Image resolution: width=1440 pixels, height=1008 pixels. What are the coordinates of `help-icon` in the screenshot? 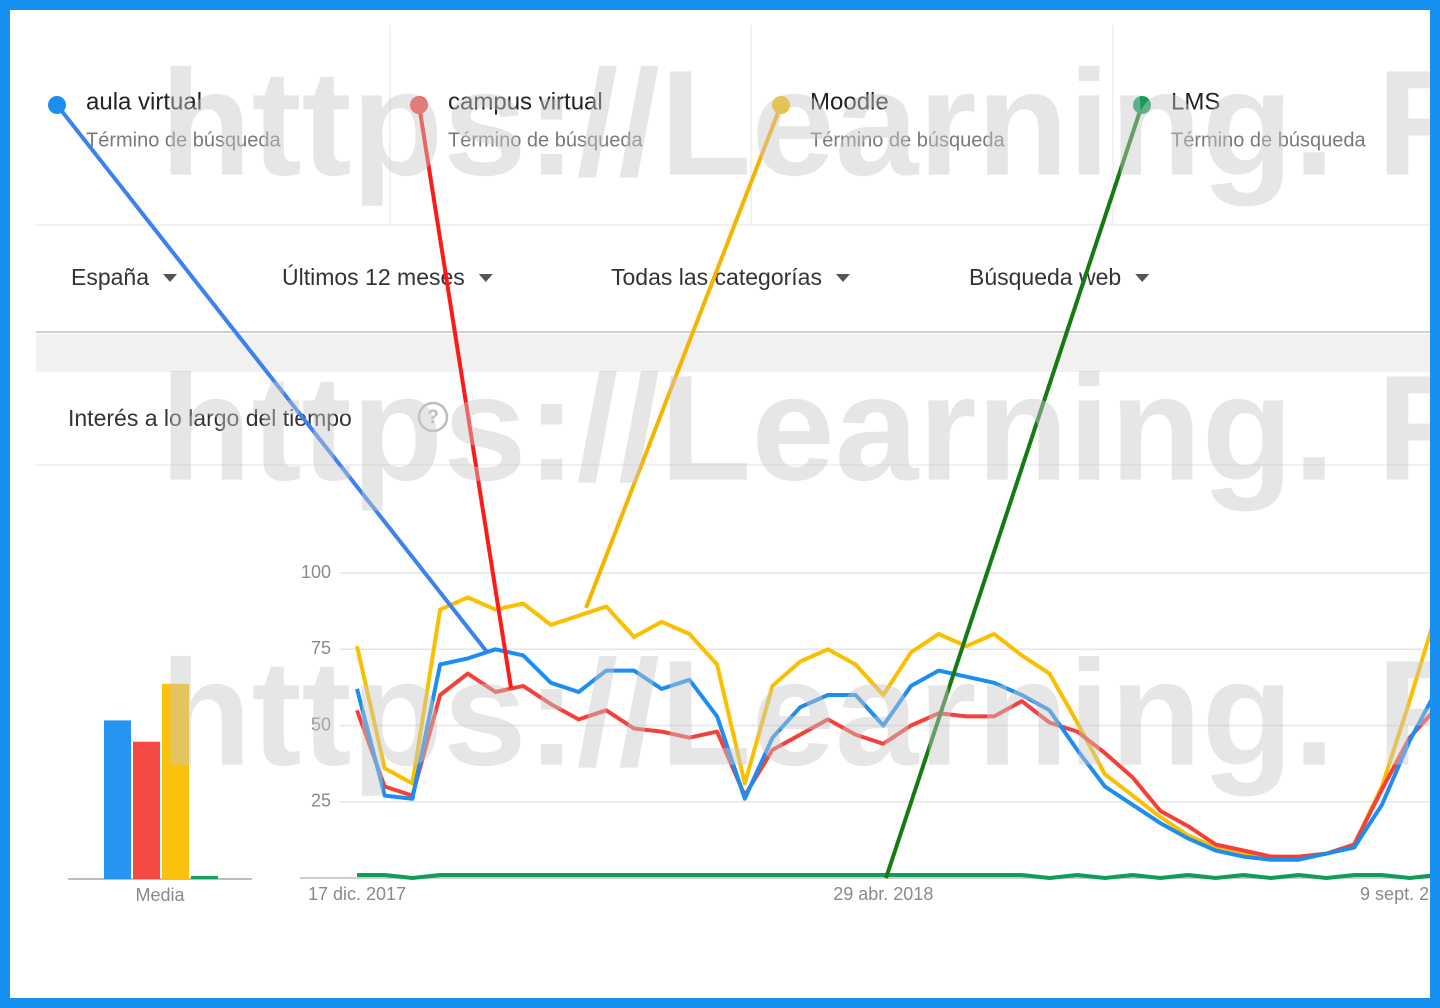 It's located at (433, 417).